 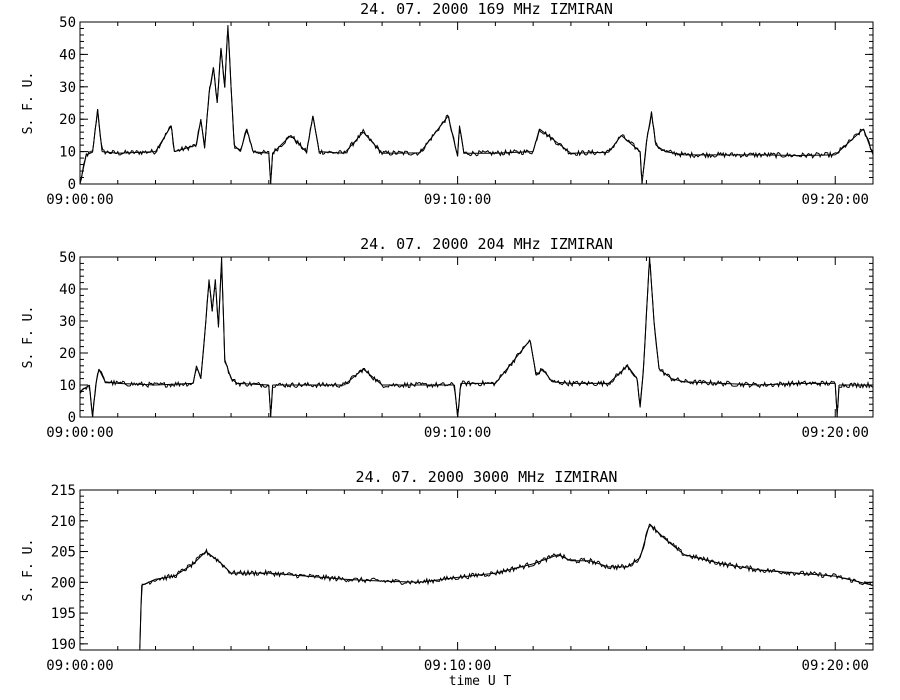 What do you see at coordinates (63, 491) in the screenshot?
I see `y-tick-label: 215` at bounding box center [63, 491].